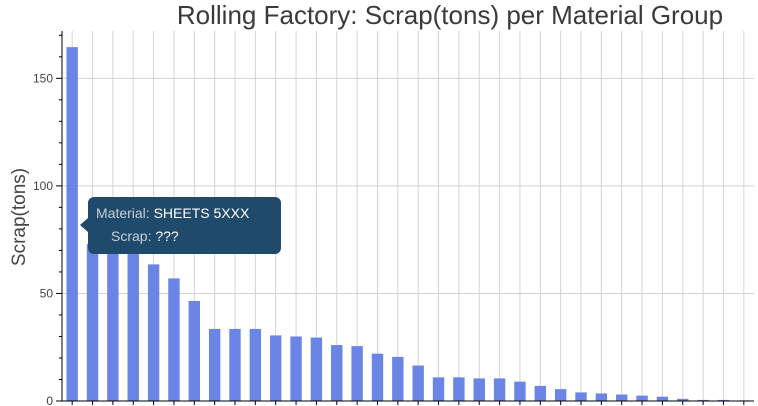 This screenshot has width=758, height=406. Describe the element at coordinates (123, 213) in the screenshot. I see `tooltip-material-key: Material:` at that location.